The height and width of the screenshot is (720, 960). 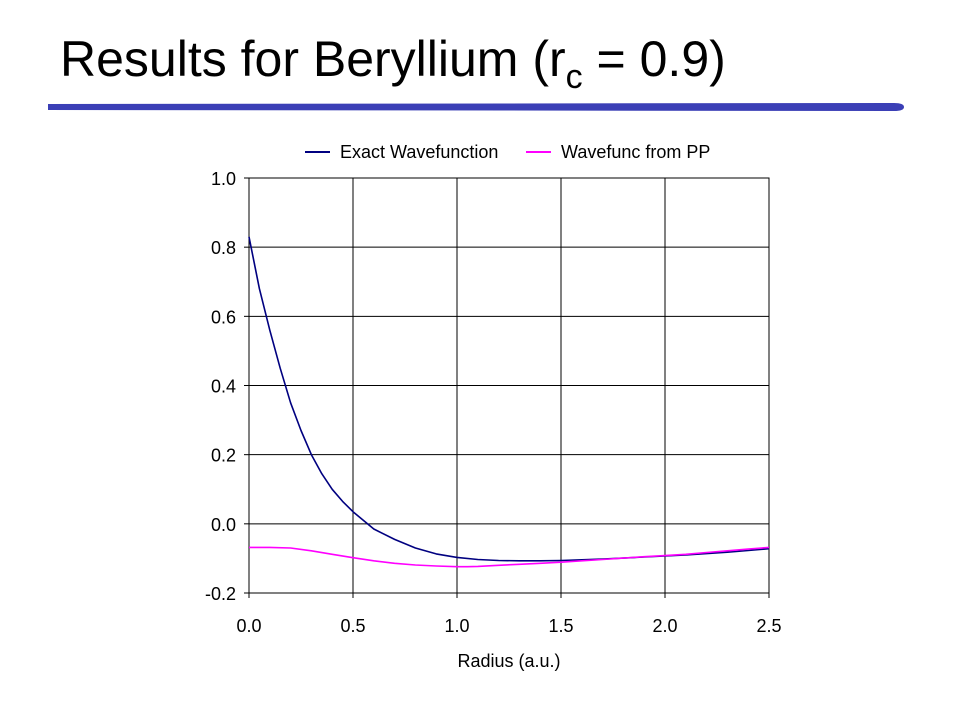 I want to click on title-prefix: Results for Beryllium (r, so click(x=313, y=59).